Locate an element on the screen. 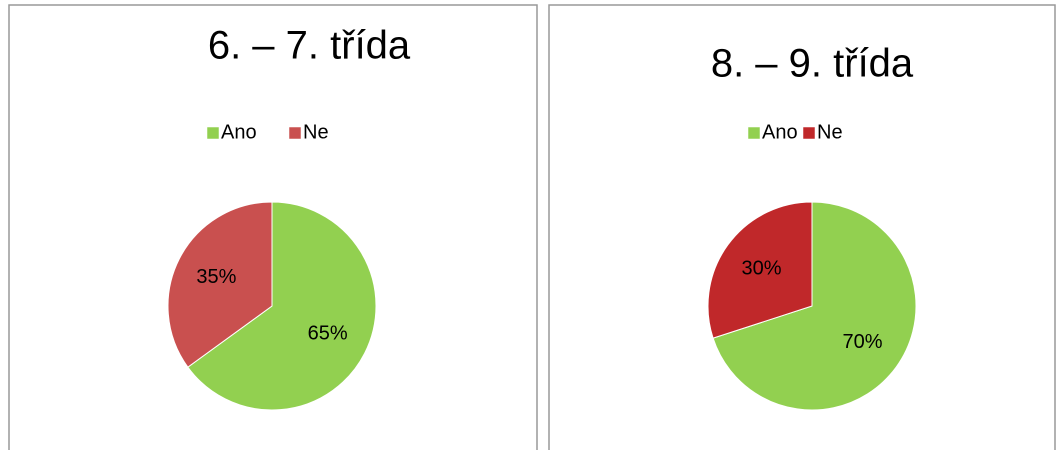 The width and height of the screenshot is (1062, 450). data-label: 65% is located at coordinates (328, 334).